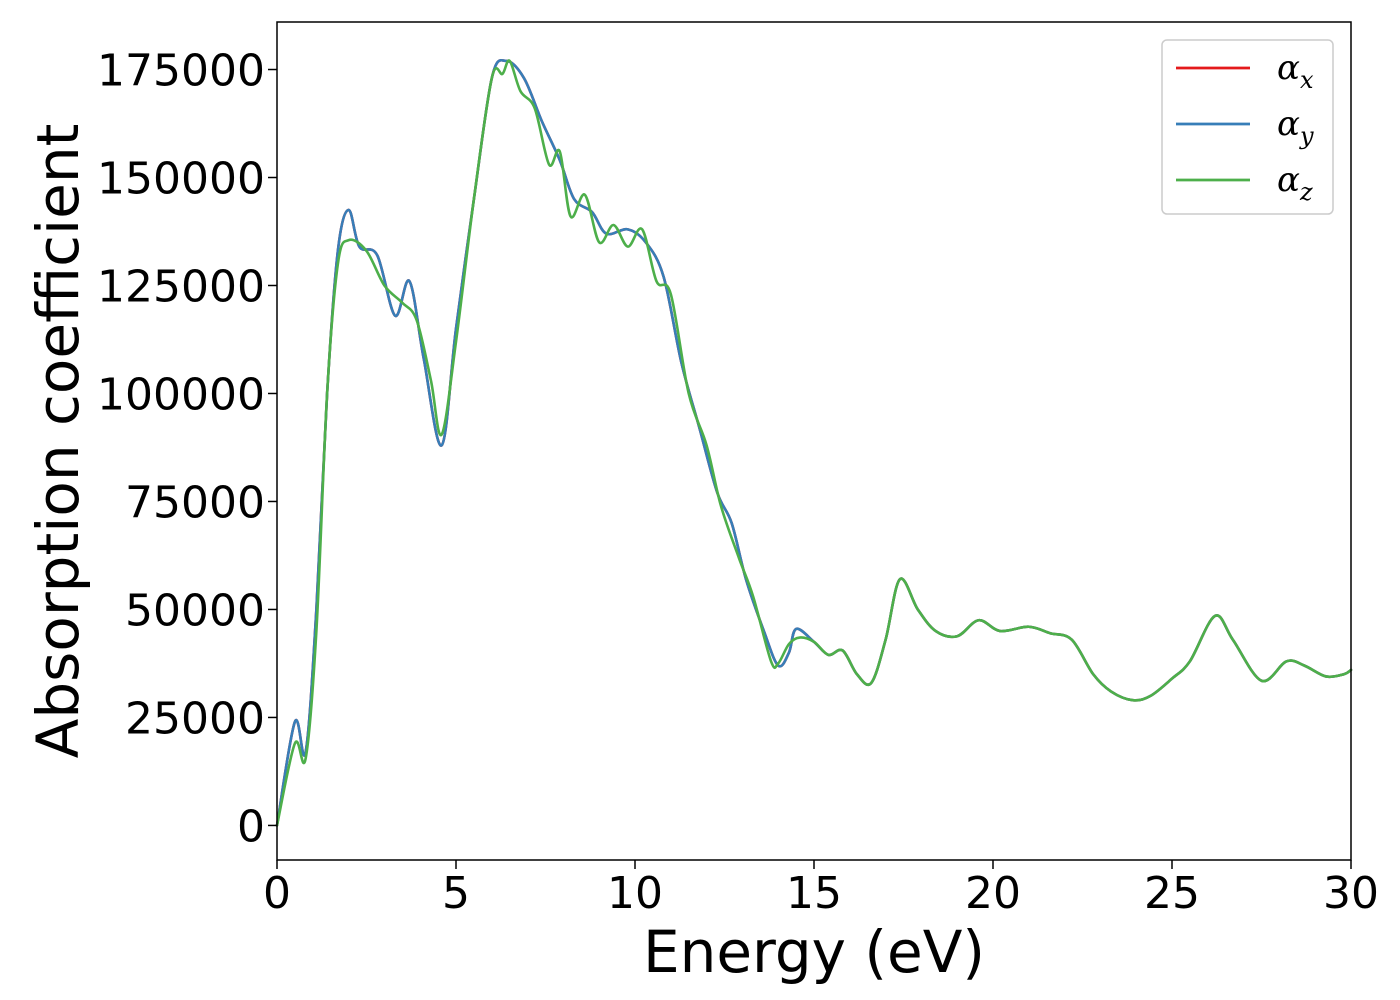 This screenshot has height=1000, width=1400. I want to click on legend-label: αy, so click(1295, 127).